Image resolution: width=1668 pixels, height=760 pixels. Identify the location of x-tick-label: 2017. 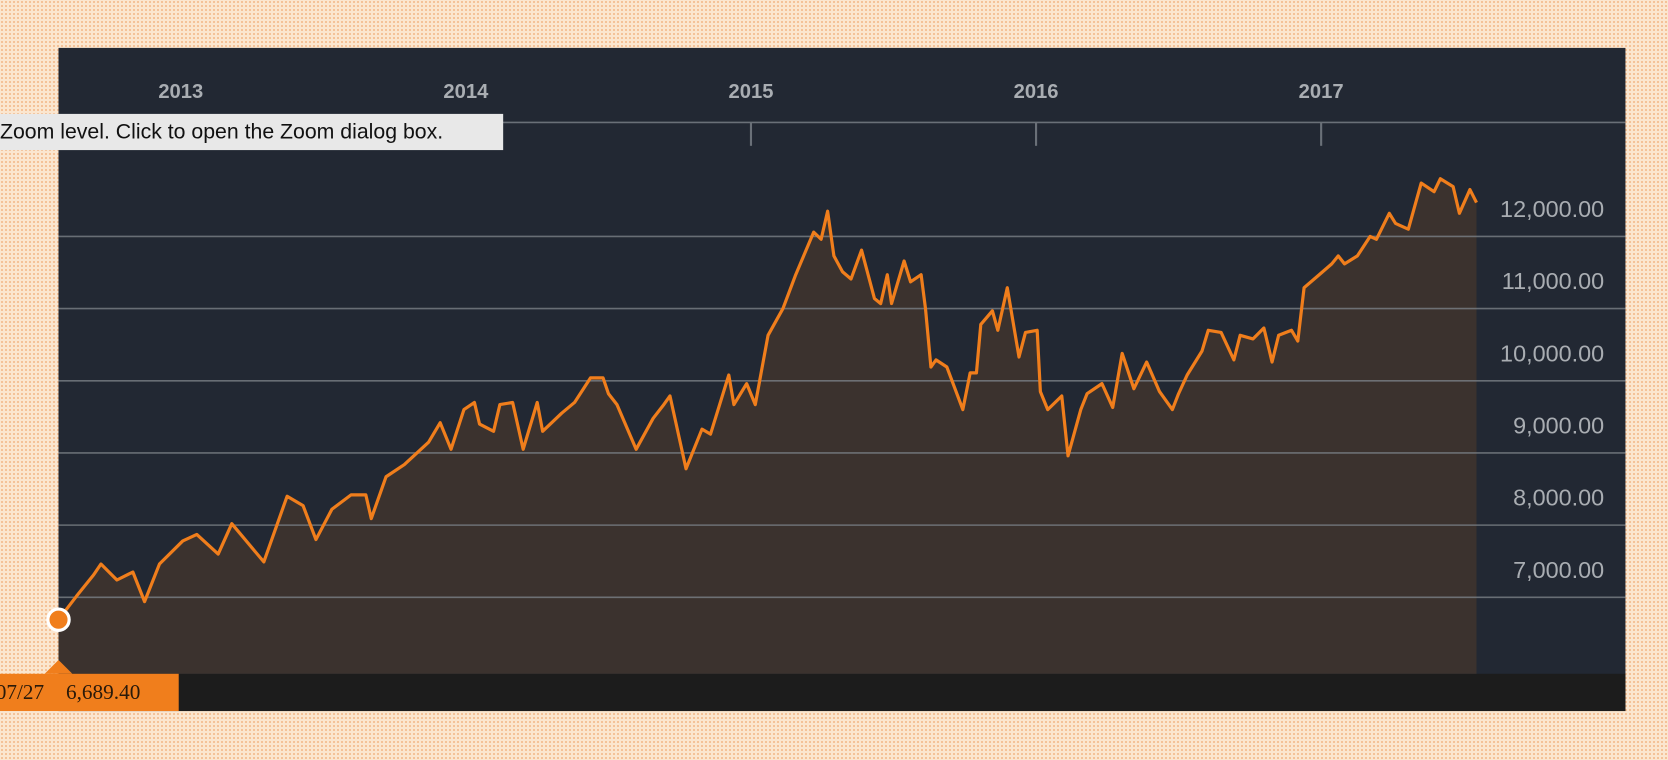
(1321, 92).